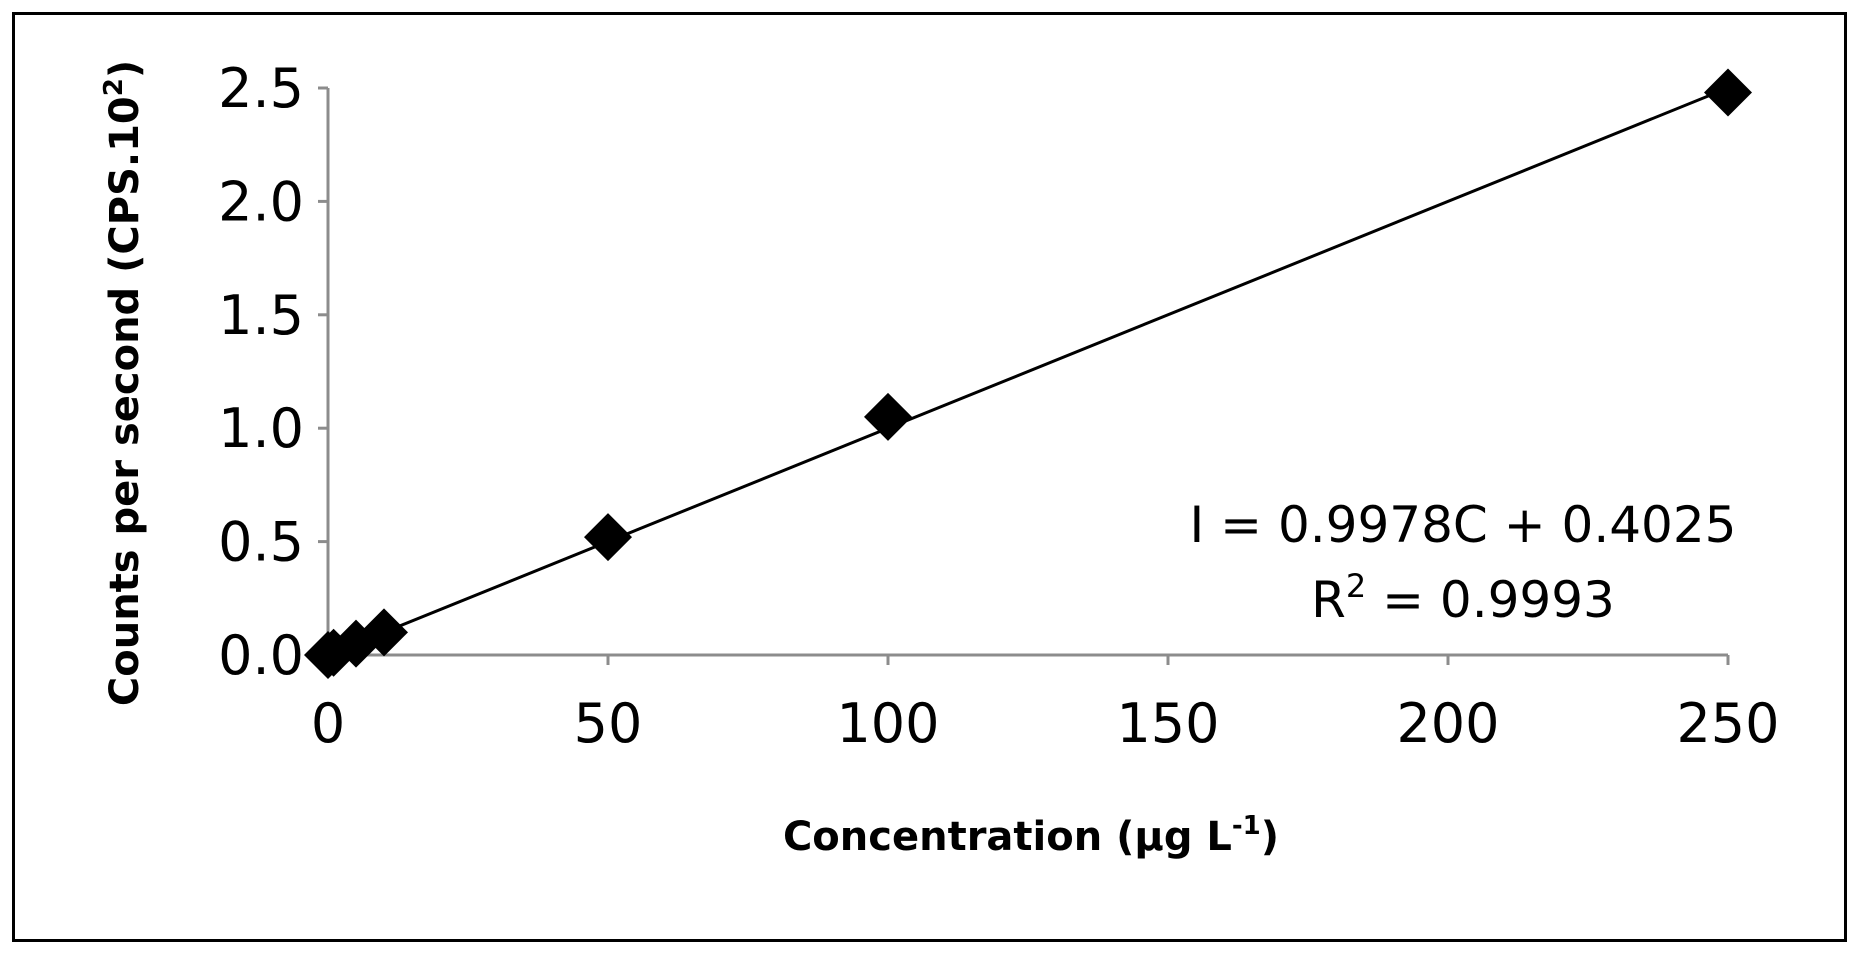 The width and height of the screenshot is (1865, 962). I want to click on y-axis-title-text: Counts per second (CPS.10, so click(125, 401).